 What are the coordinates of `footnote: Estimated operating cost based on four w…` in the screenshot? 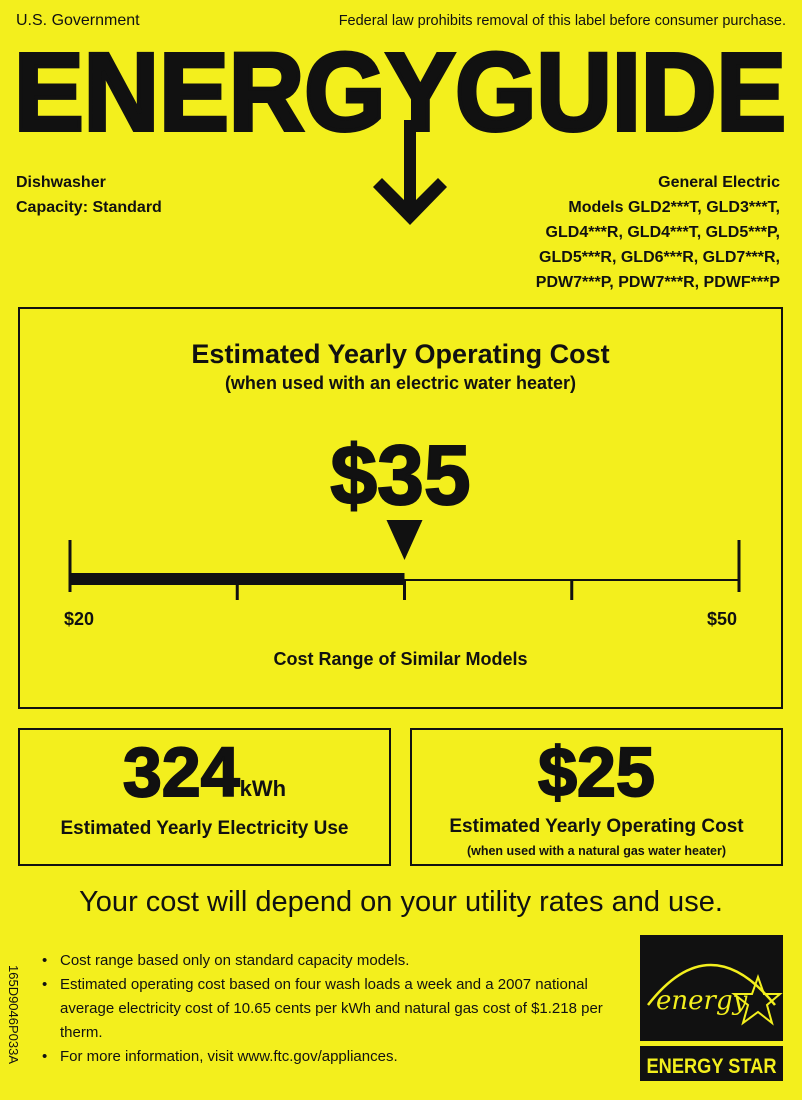 It's located at (327, 1009).